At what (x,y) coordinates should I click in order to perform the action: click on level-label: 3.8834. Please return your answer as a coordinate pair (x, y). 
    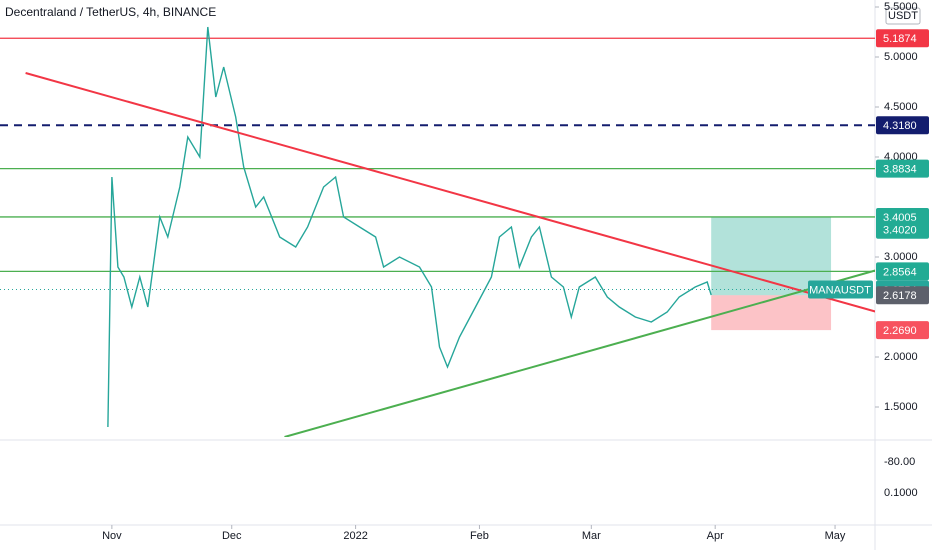
    Looking at the image, I should click on (900, 170).